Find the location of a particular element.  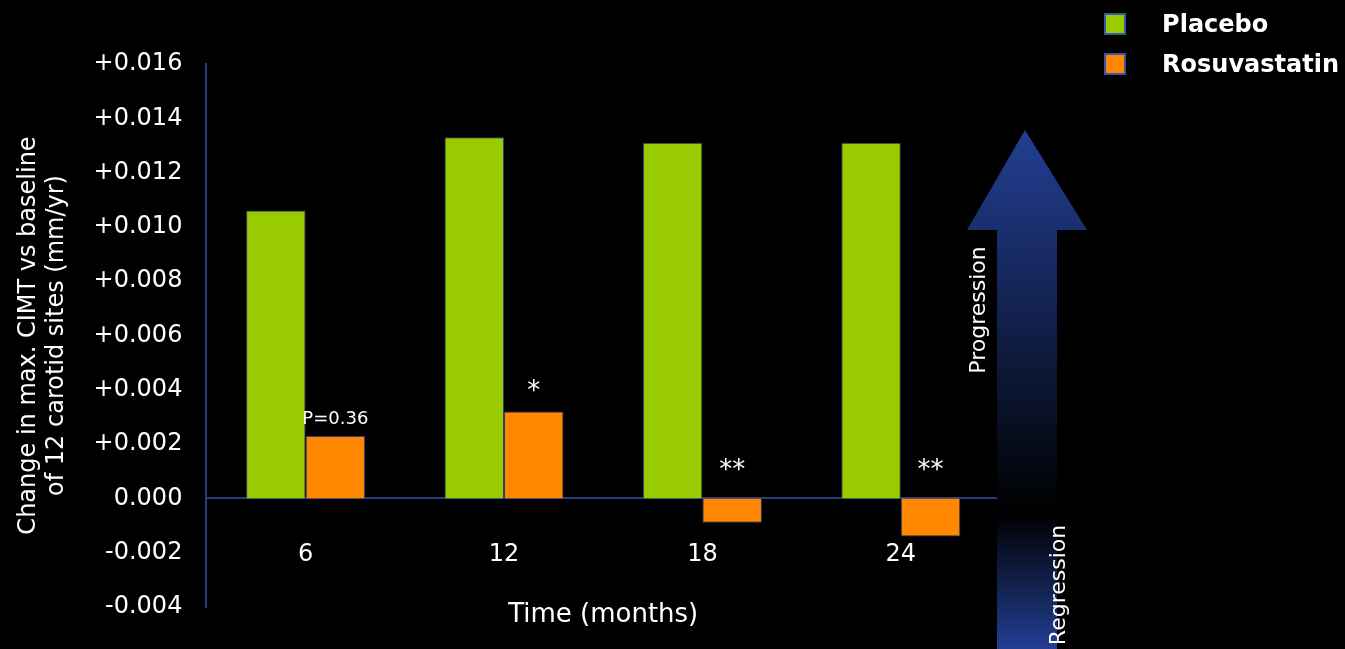

y-tick-label: +0.002 is located at coordinates (138, 442).